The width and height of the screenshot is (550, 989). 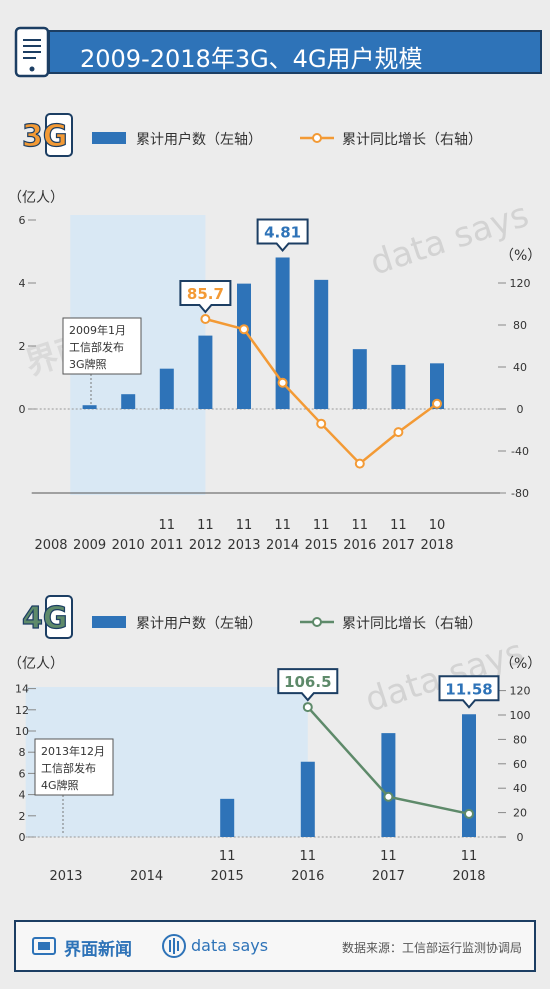 I want to click on x-month-label: 10, so click(x=437, y=525).